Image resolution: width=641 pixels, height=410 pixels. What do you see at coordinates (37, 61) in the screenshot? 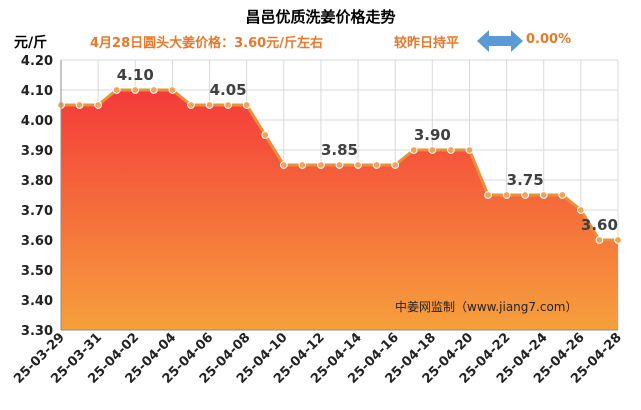
I see `y-tick-label: 4.20` at bounding box center [37, 61].